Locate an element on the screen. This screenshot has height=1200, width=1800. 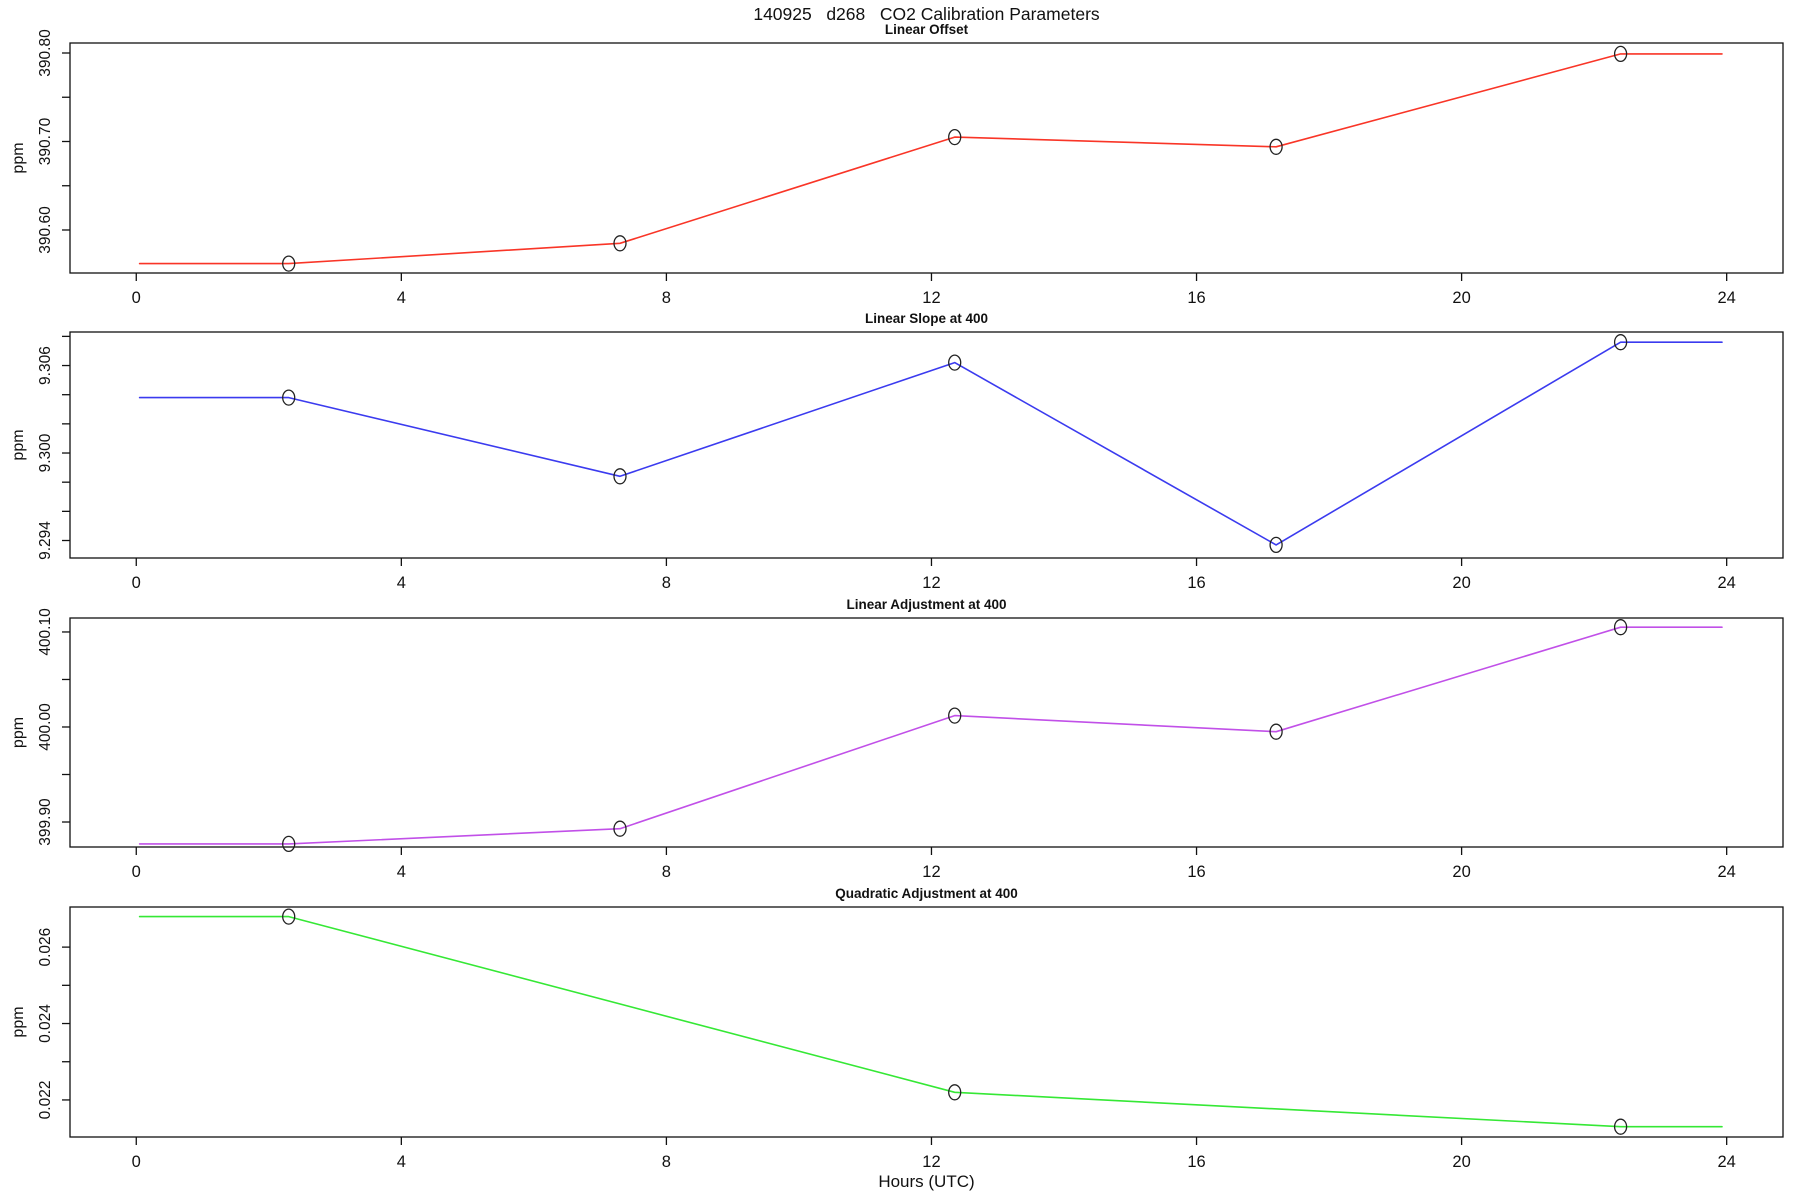
panel-title: Linear Offset is located at coordinates (927, 29).